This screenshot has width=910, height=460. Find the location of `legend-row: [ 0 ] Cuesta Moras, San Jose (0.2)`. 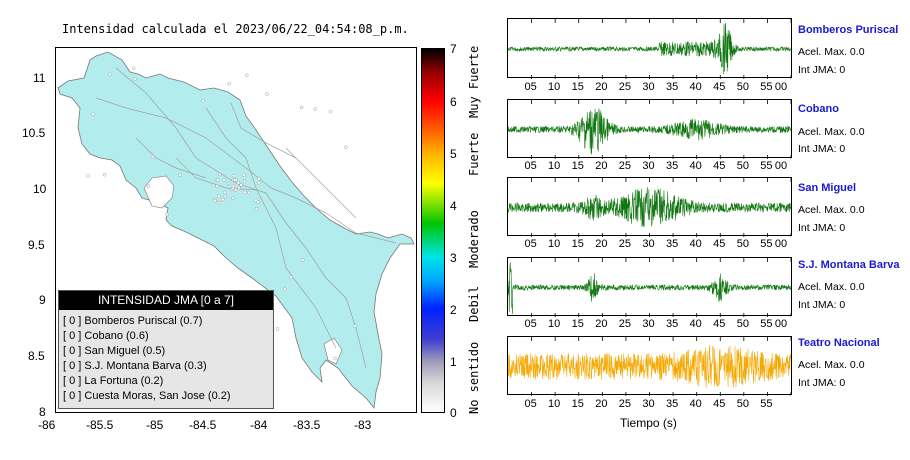

legend-row: [ 0 ] Cuesta Moras, San Jose (0.2) is located at coordinates (147, 396).